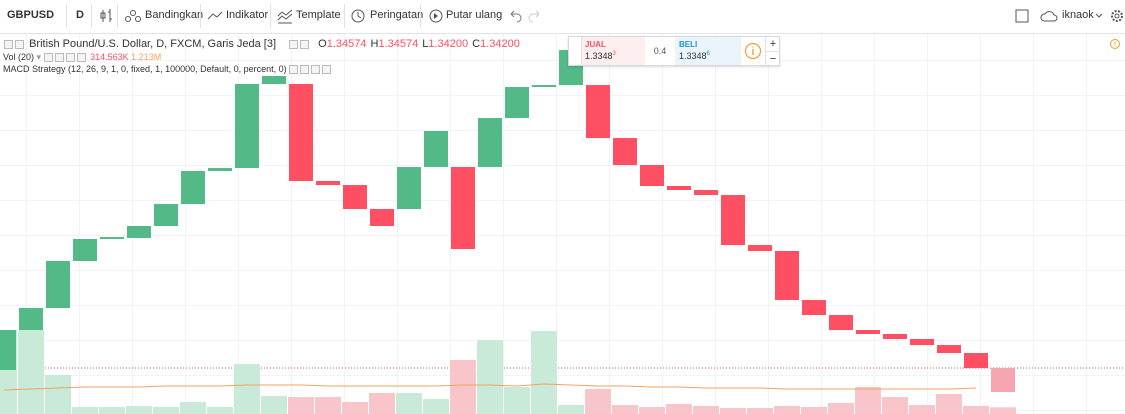 The width and height of the screenshot is (1125, 414). What do you see at coordinates (436, 16) in the screenshot?
I see `replay-icon` at bounding box center [436, 16].